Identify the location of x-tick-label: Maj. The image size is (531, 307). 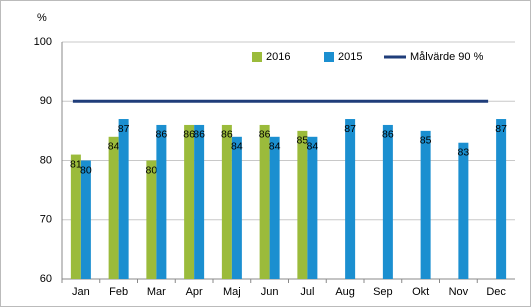
(232, 292).